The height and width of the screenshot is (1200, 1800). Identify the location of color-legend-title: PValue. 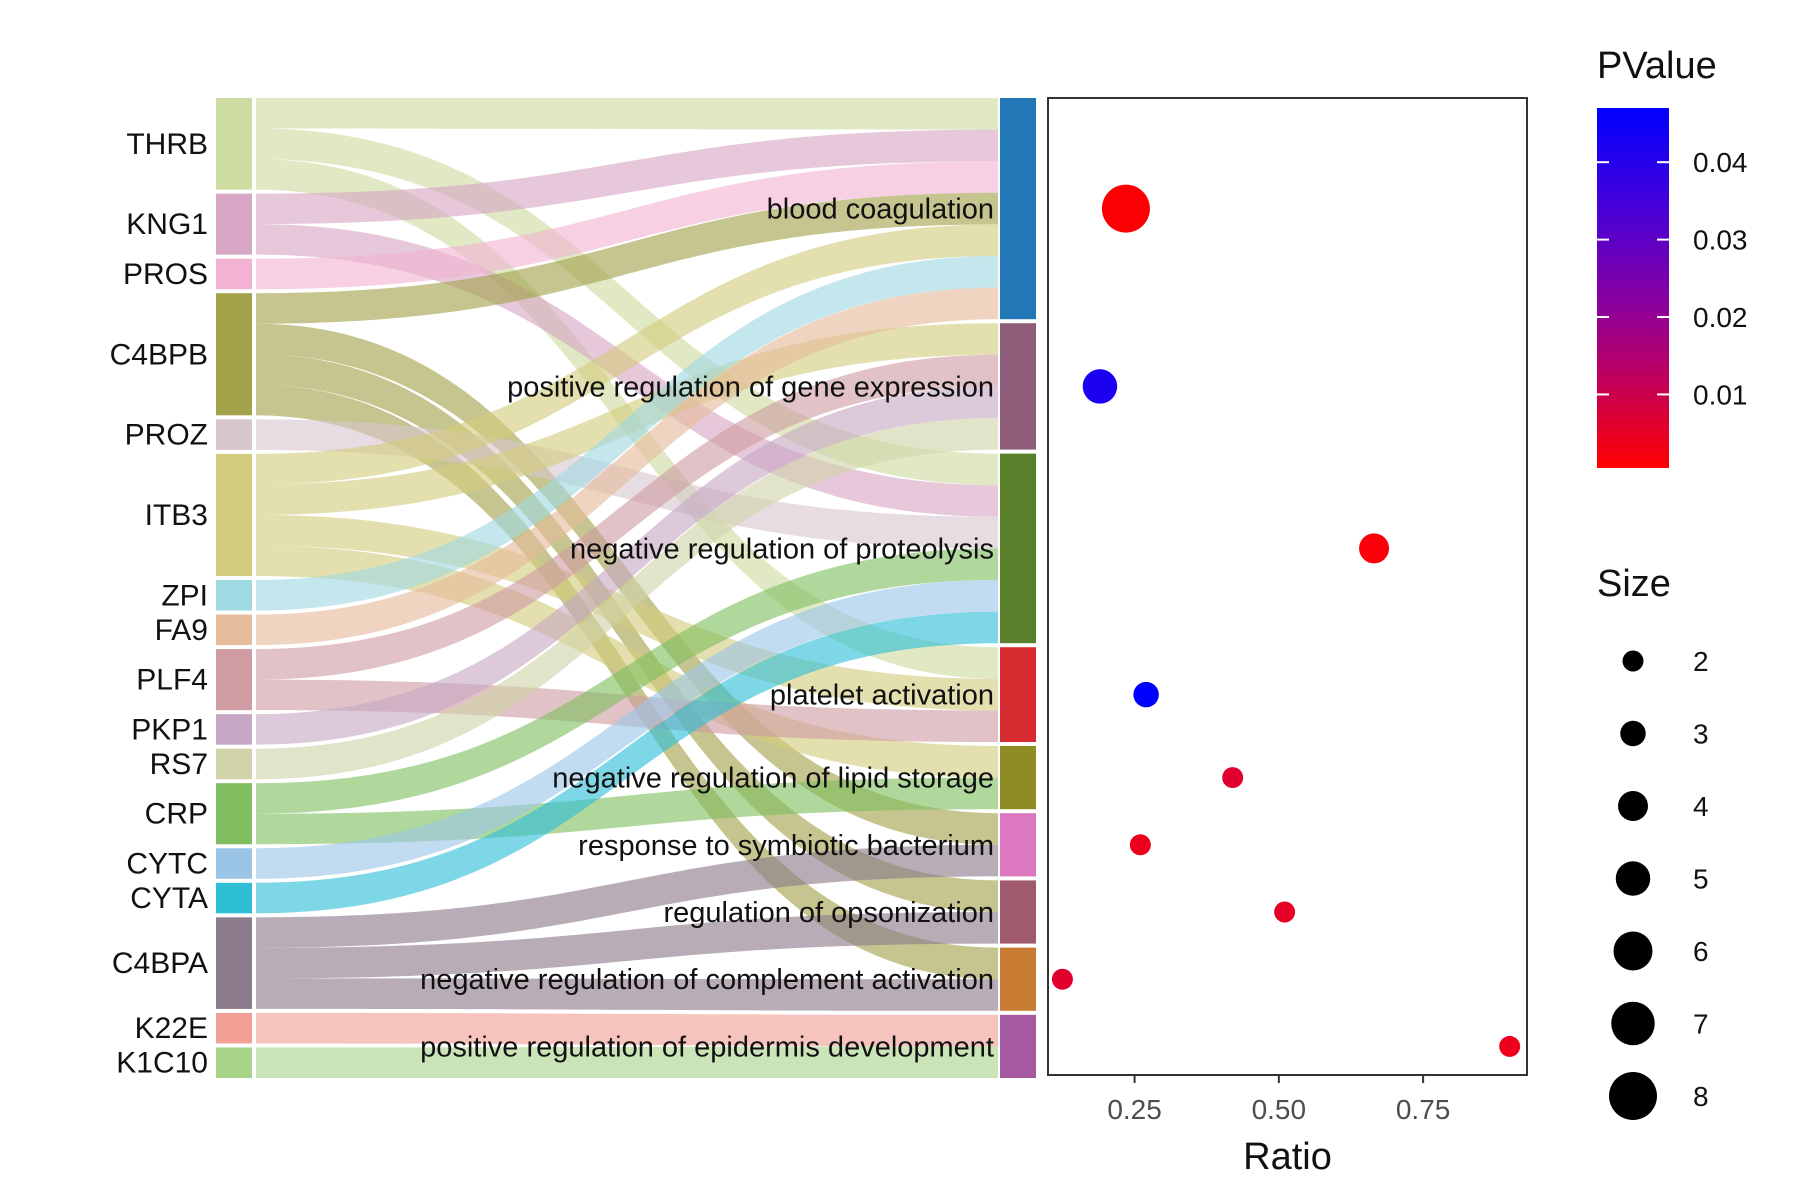
(1657, 66).